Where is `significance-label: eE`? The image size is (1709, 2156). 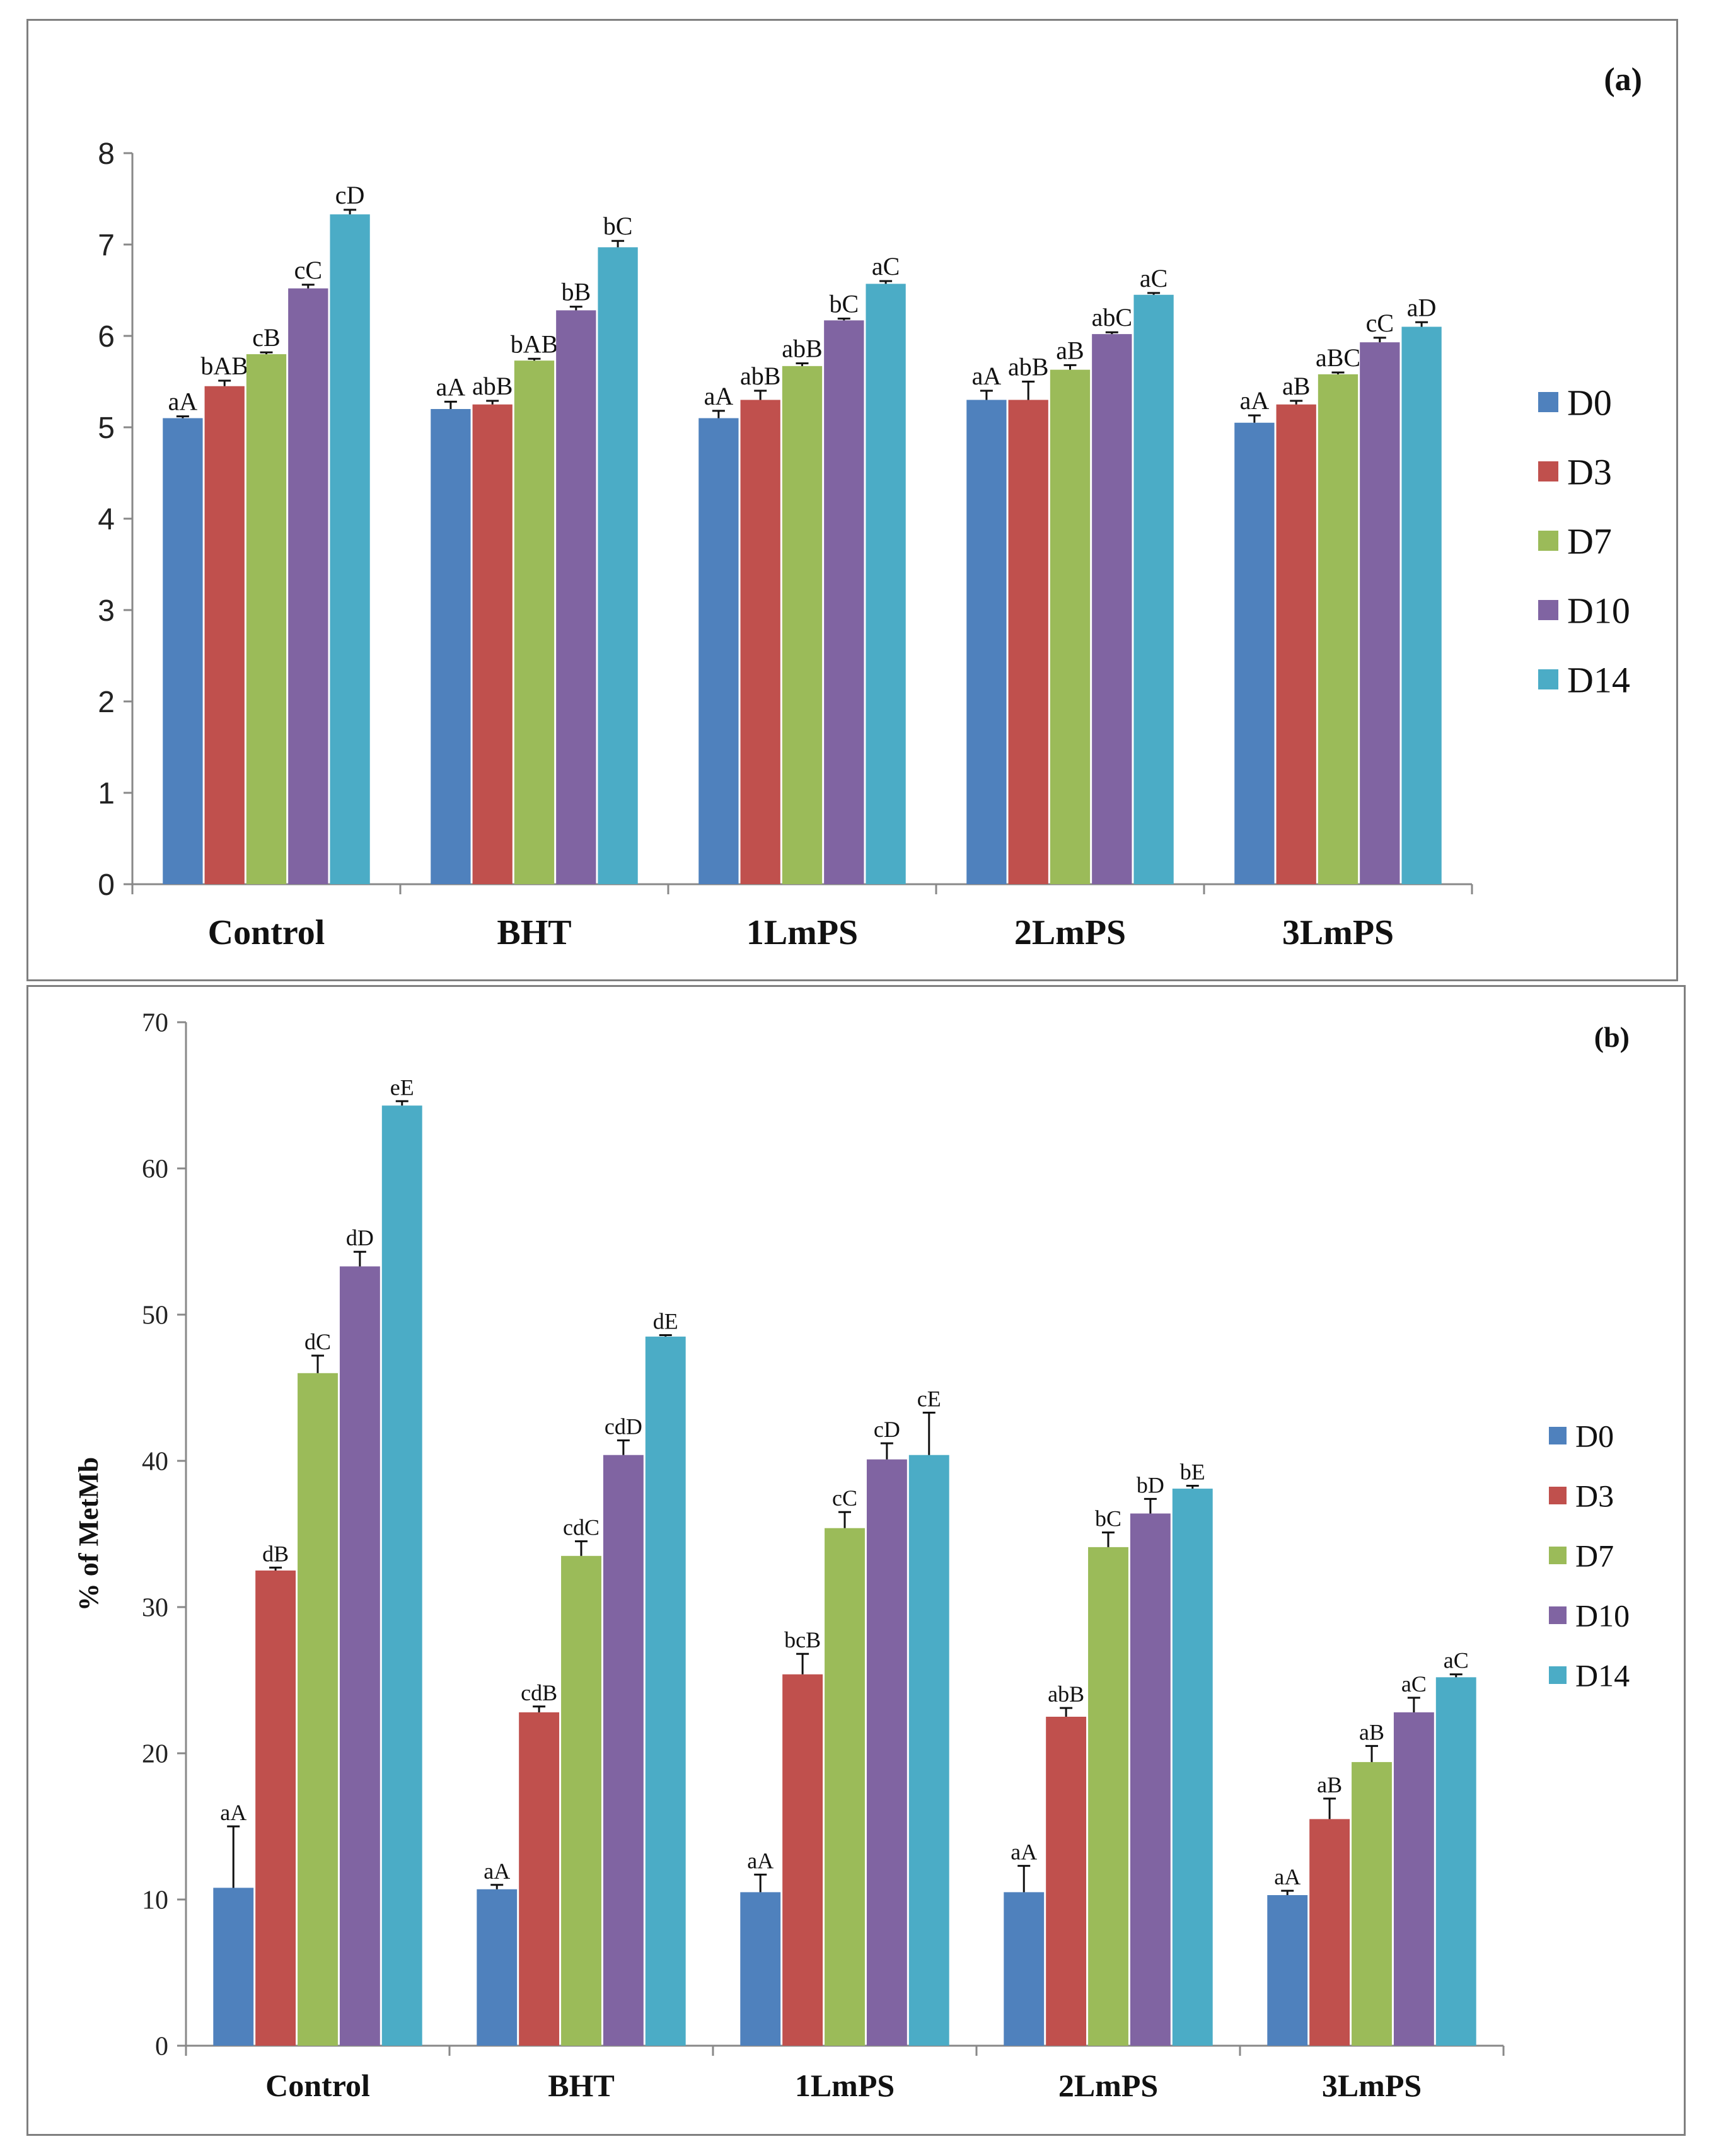
significance-label: eE is located at coordinates (402, 1088).